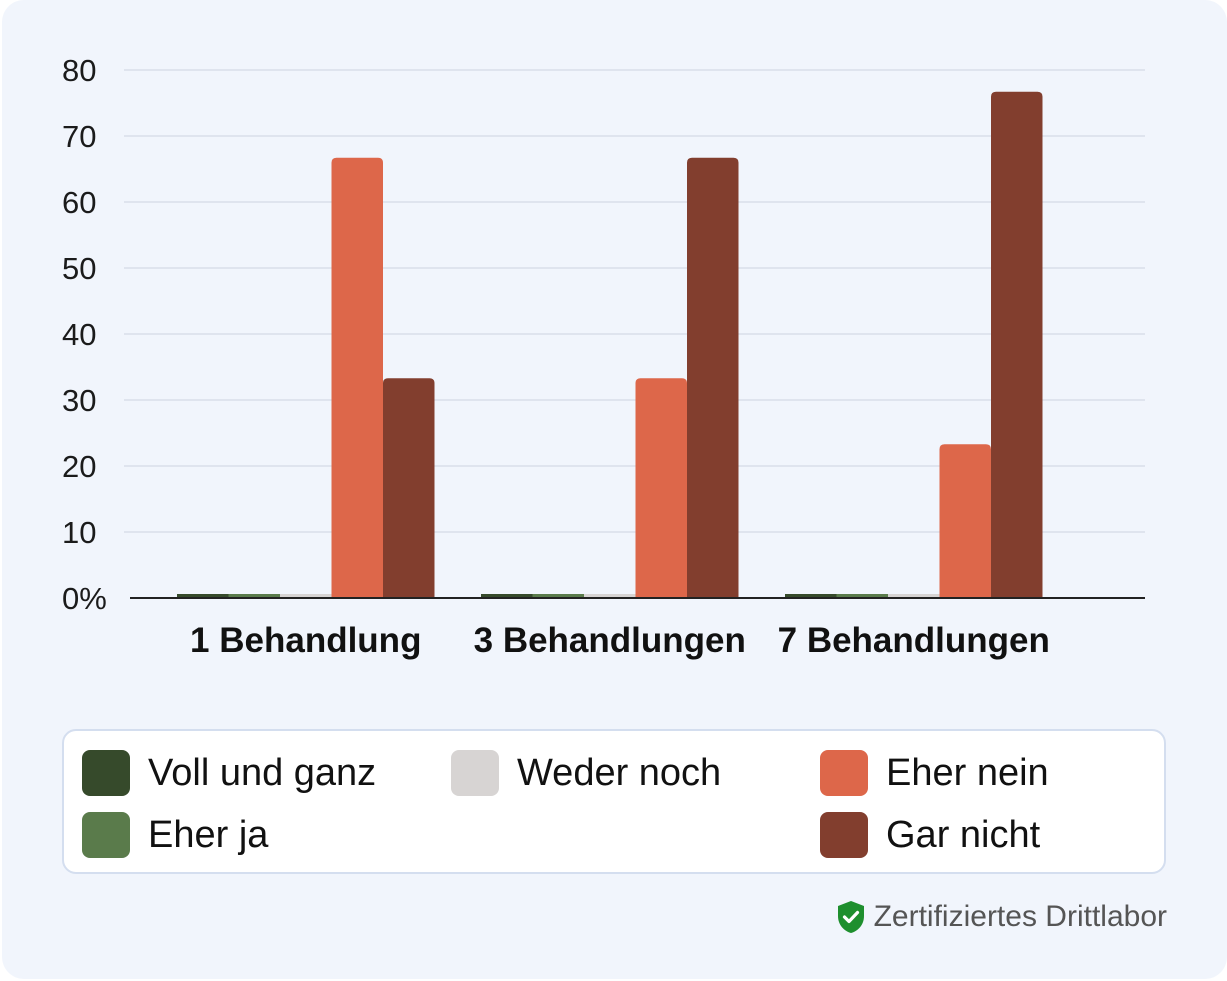 The height and width of the screenshot is (981, 1227). Describe the element at coordinates (967, 772) in the screenshot. I see `legend-label: Eher nein` at that location.